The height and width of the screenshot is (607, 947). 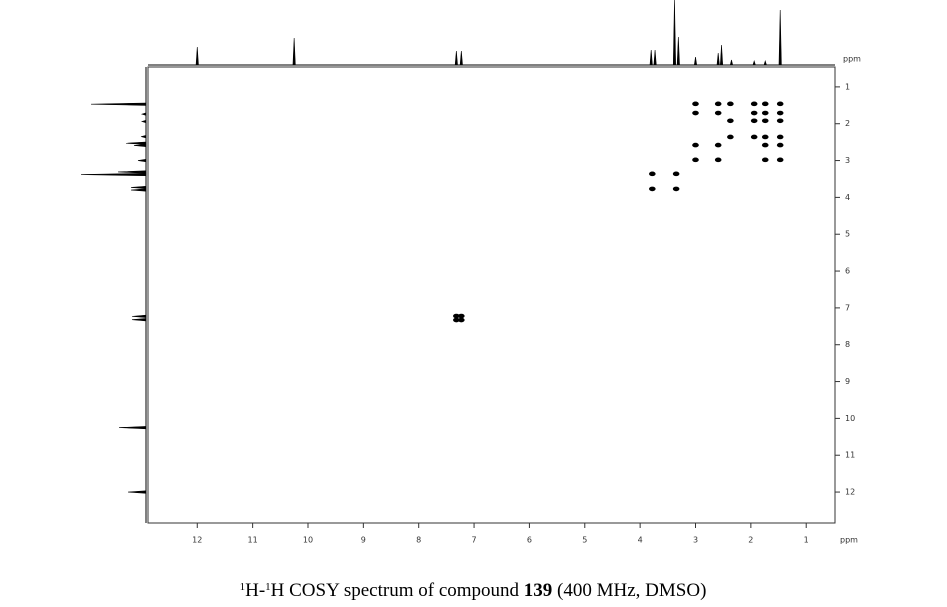 What do you see at coordinates (397, 590) in the screenshot?
I see `caption-part: H COSY spectrum of compound` at bounding box center [397, 590].